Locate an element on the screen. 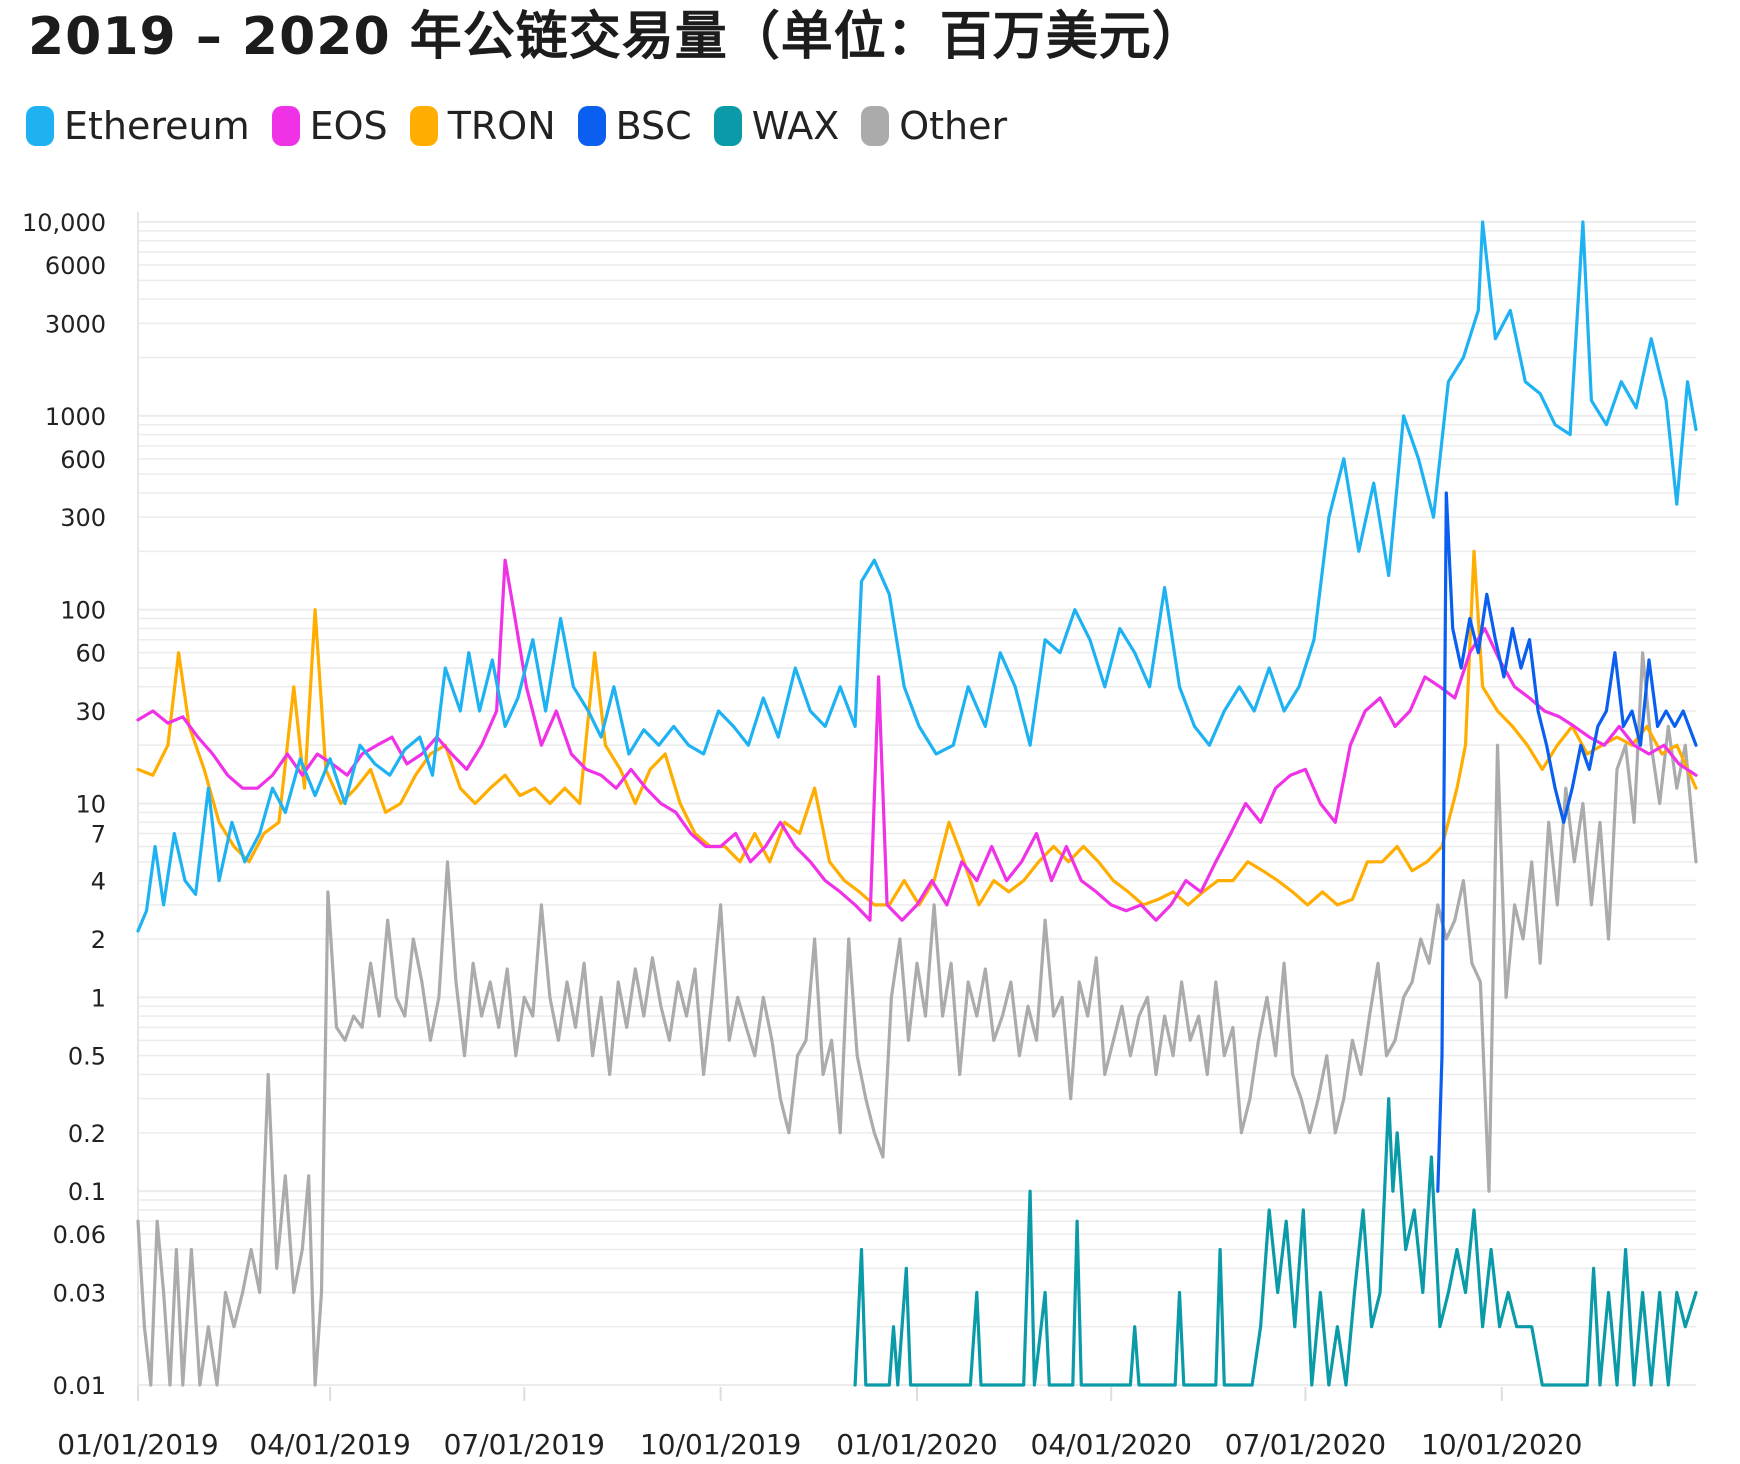  legend-item-eos: EOS is located at coordinates (329, 126).